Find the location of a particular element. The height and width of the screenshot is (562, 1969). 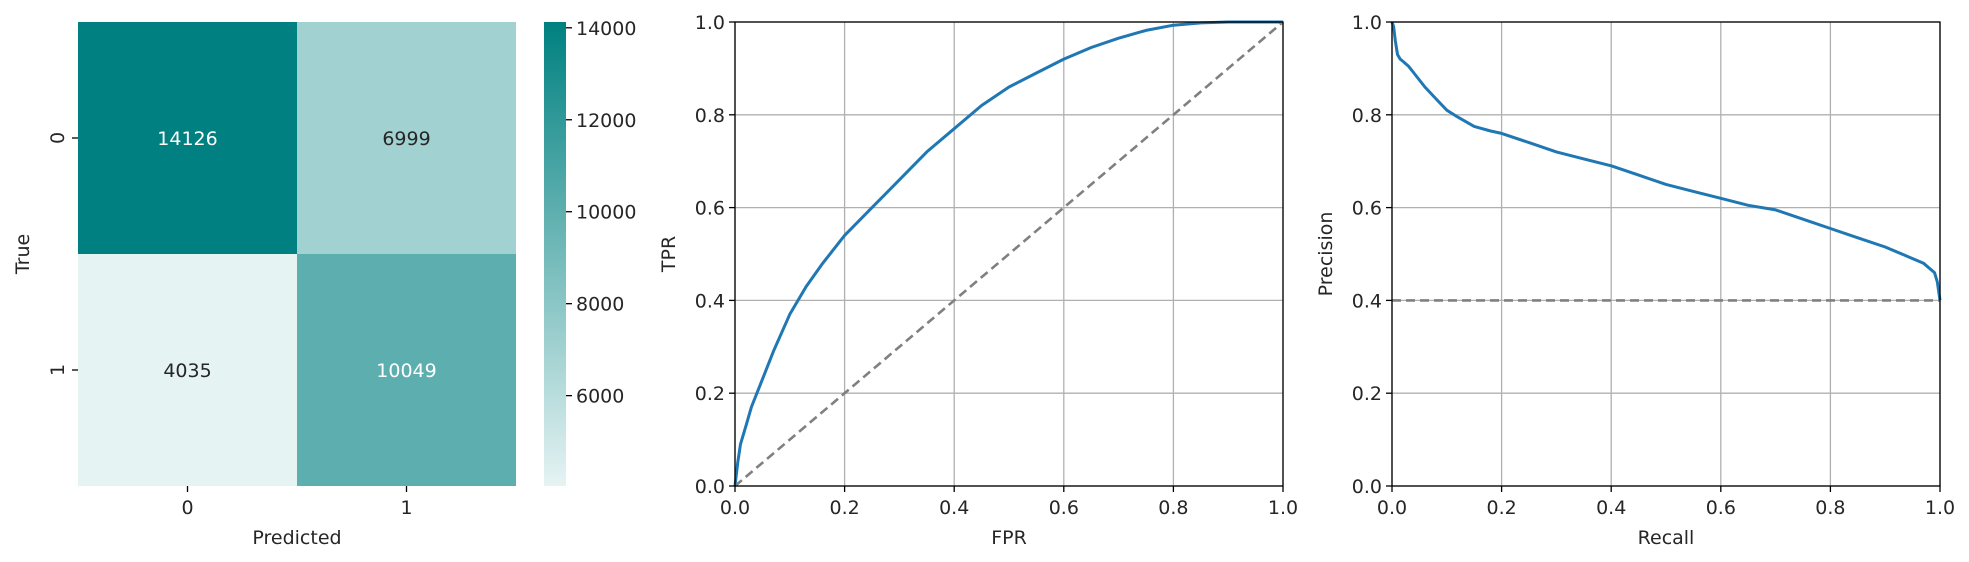

roc-x-tick-label-0: 0.0 is located at coordinates (735, 508).